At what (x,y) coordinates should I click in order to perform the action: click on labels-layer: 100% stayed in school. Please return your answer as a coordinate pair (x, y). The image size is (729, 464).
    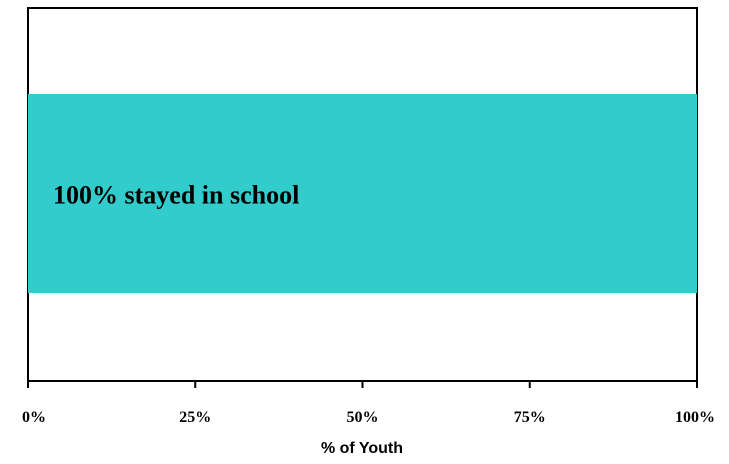
    Looking at the image, I should click on (176, 195).